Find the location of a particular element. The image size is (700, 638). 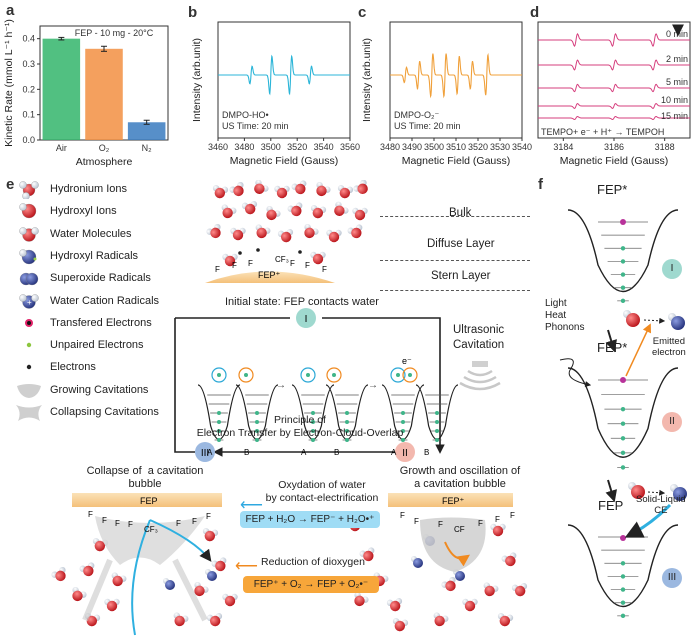

ylabel: Intensity (arb.unit) is located at coordinates (197, 80).